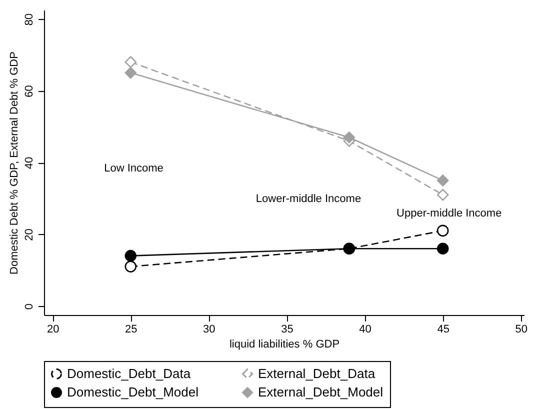 Image resolution: width=545 pixels, height=409 pixels. Describe the element at coordinates (287, 330) in the screenshot. I see `x-tick-label: 35` at that location.